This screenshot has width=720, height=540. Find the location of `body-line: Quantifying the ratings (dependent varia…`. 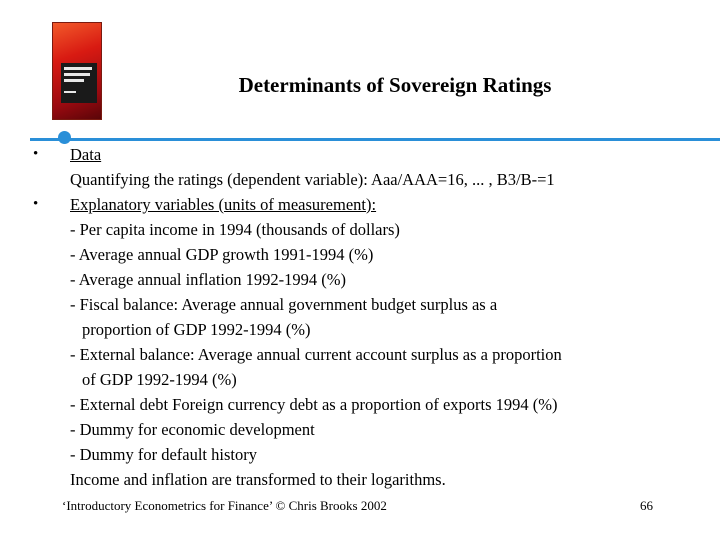

body-line: Quantifying the ratings (dependent varia… is located at coordinates (312, 179).